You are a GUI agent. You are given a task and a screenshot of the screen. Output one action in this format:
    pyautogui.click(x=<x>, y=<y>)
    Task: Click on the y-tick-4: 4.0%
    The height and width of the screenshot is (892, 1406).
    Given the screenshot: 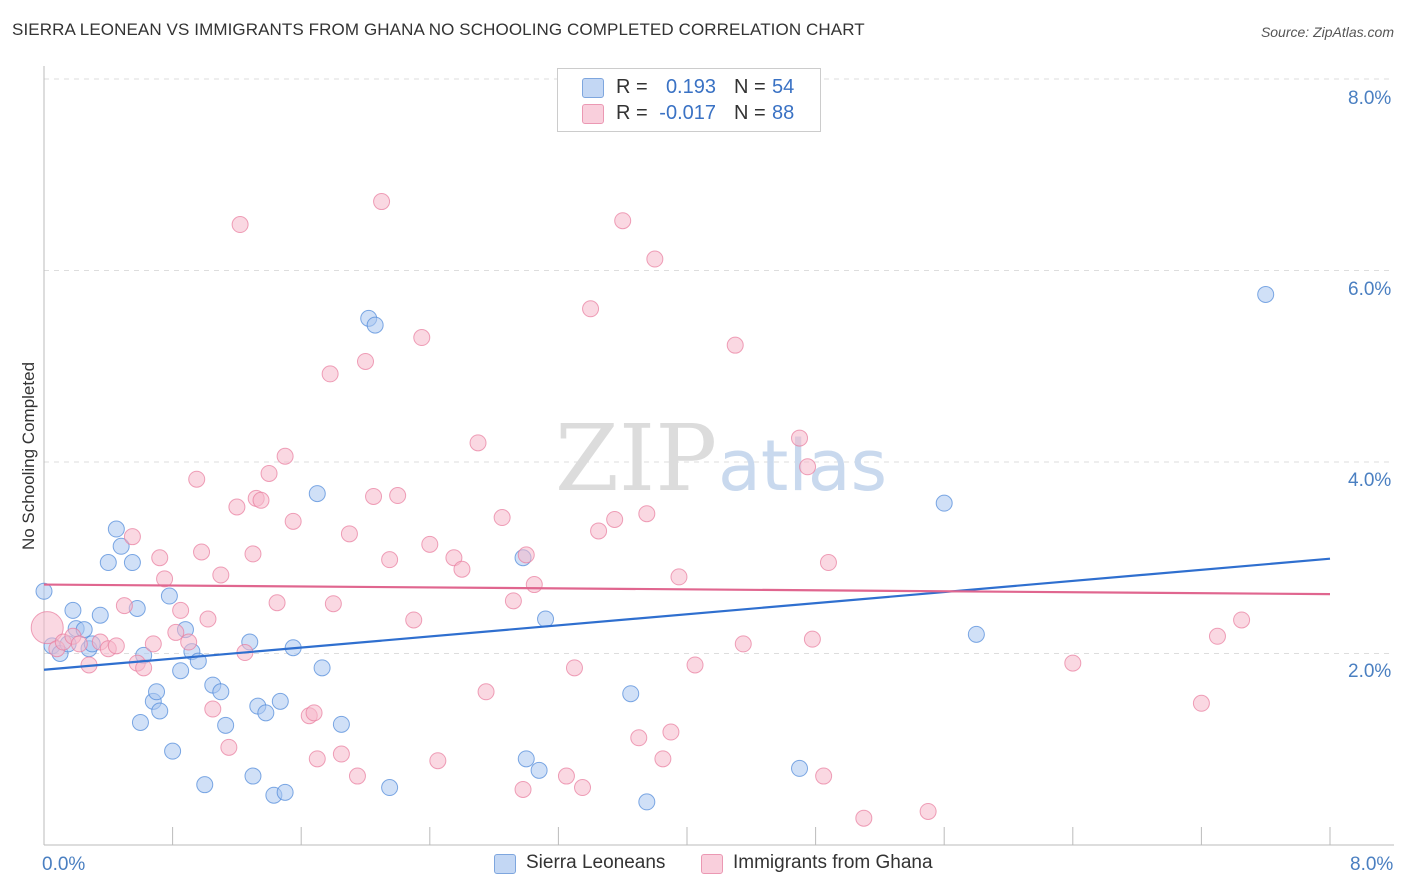 What is the action you would take?
    pyautogui.click(x=1369, y=480)
    